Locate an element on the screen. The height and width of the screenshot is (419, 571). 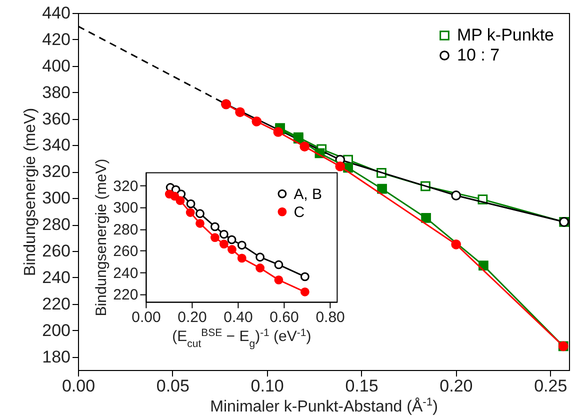
x-tick-label: 0.10 is located at coordinates (267, 386).